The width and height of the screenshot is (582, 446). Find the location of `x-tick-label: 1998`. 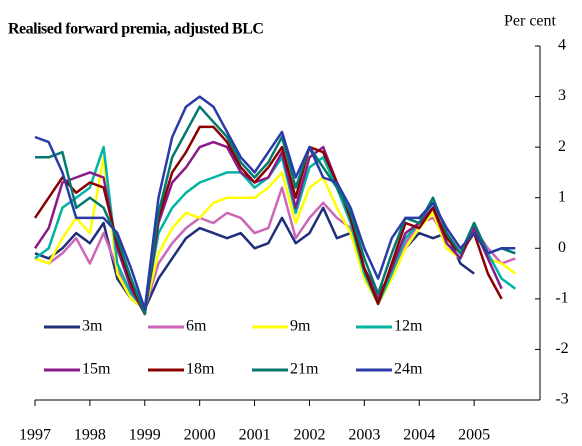

x-tick-label: 1998 is located at coordinates (90, 435).